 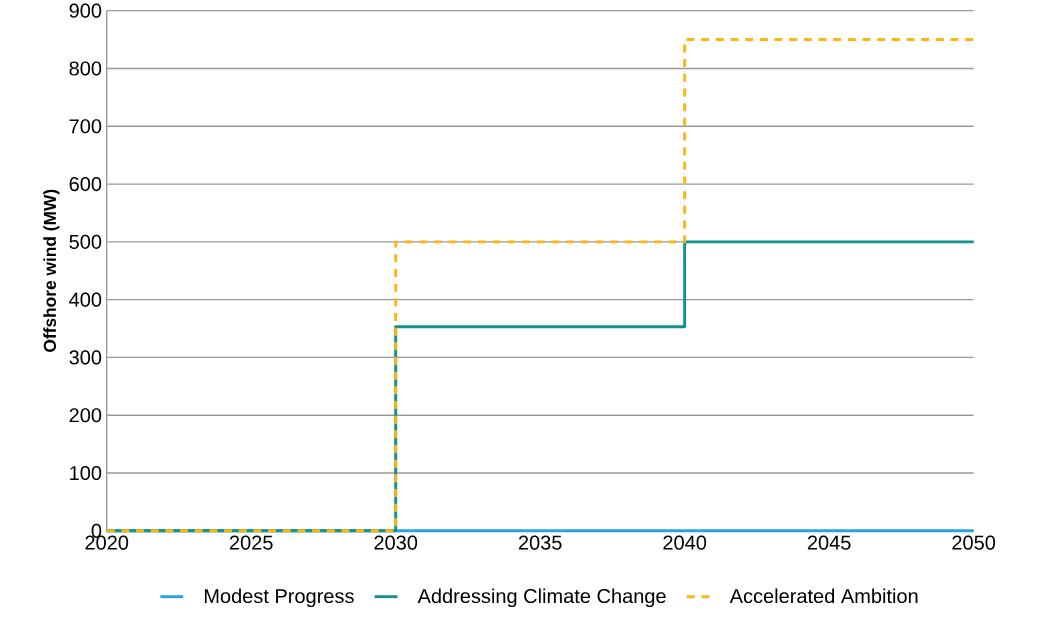 What do you see at coordinates (823, 596) in the screenshot?
I see `legend-label: Accelerated Ambition` at bounding box center [823, 596].